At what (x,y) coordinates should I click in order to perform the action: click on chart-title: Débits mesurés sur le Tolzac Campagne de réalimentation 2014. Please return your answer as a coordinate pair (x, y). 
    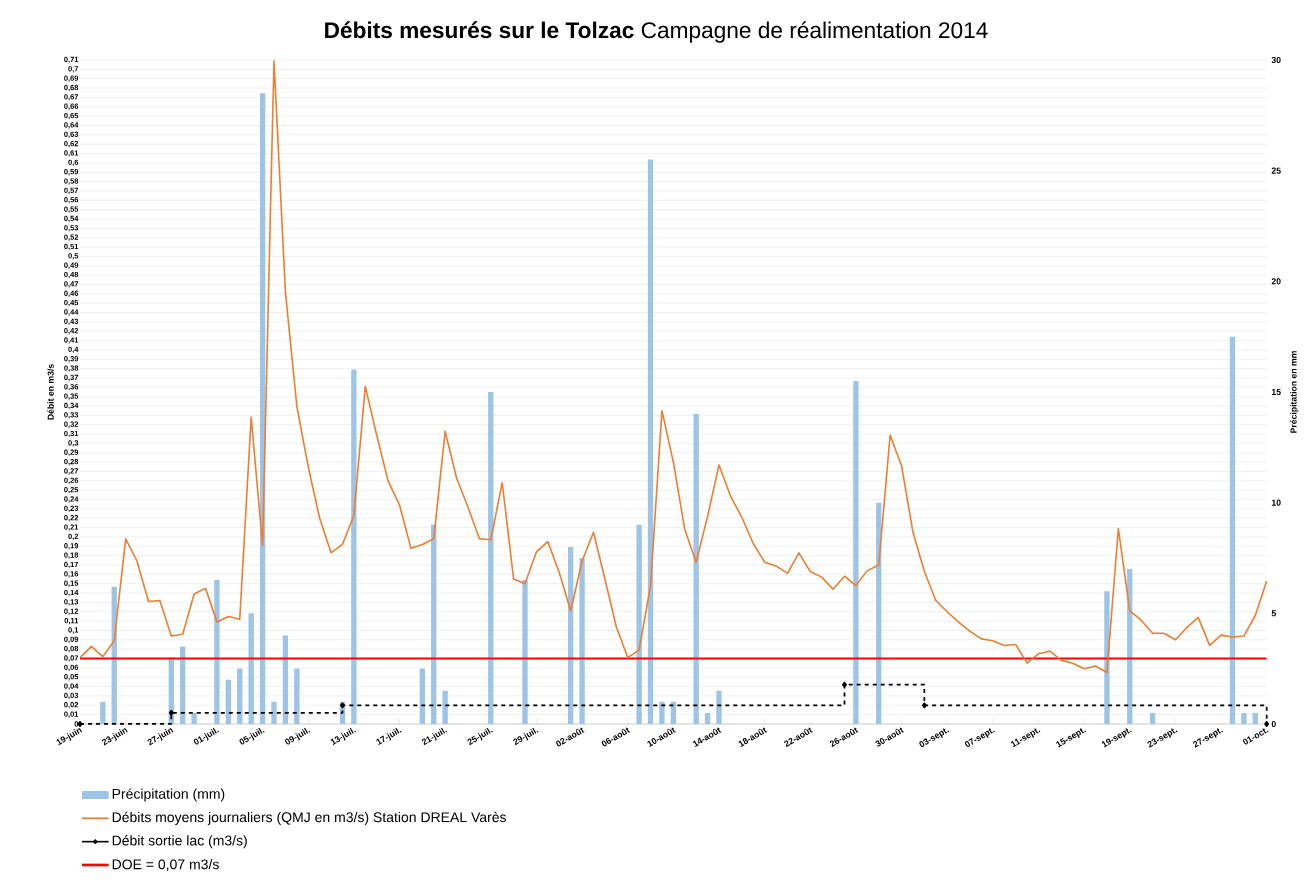
    Looking at the image, I should click on (656, 32).